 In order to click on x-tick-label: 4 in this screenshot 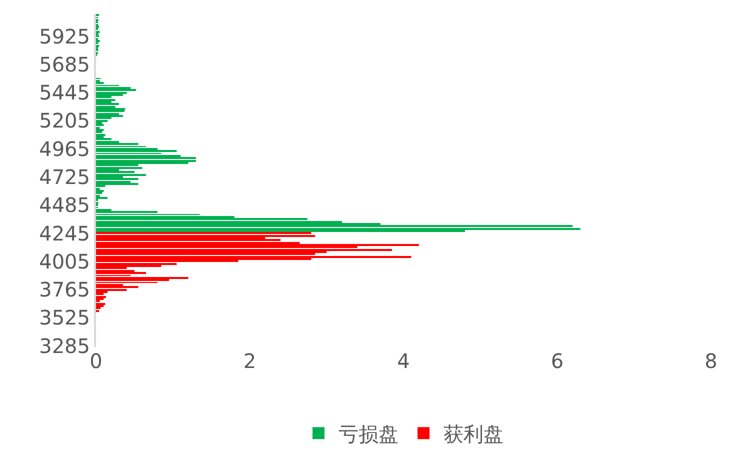, I will do `click(403, 361)`.